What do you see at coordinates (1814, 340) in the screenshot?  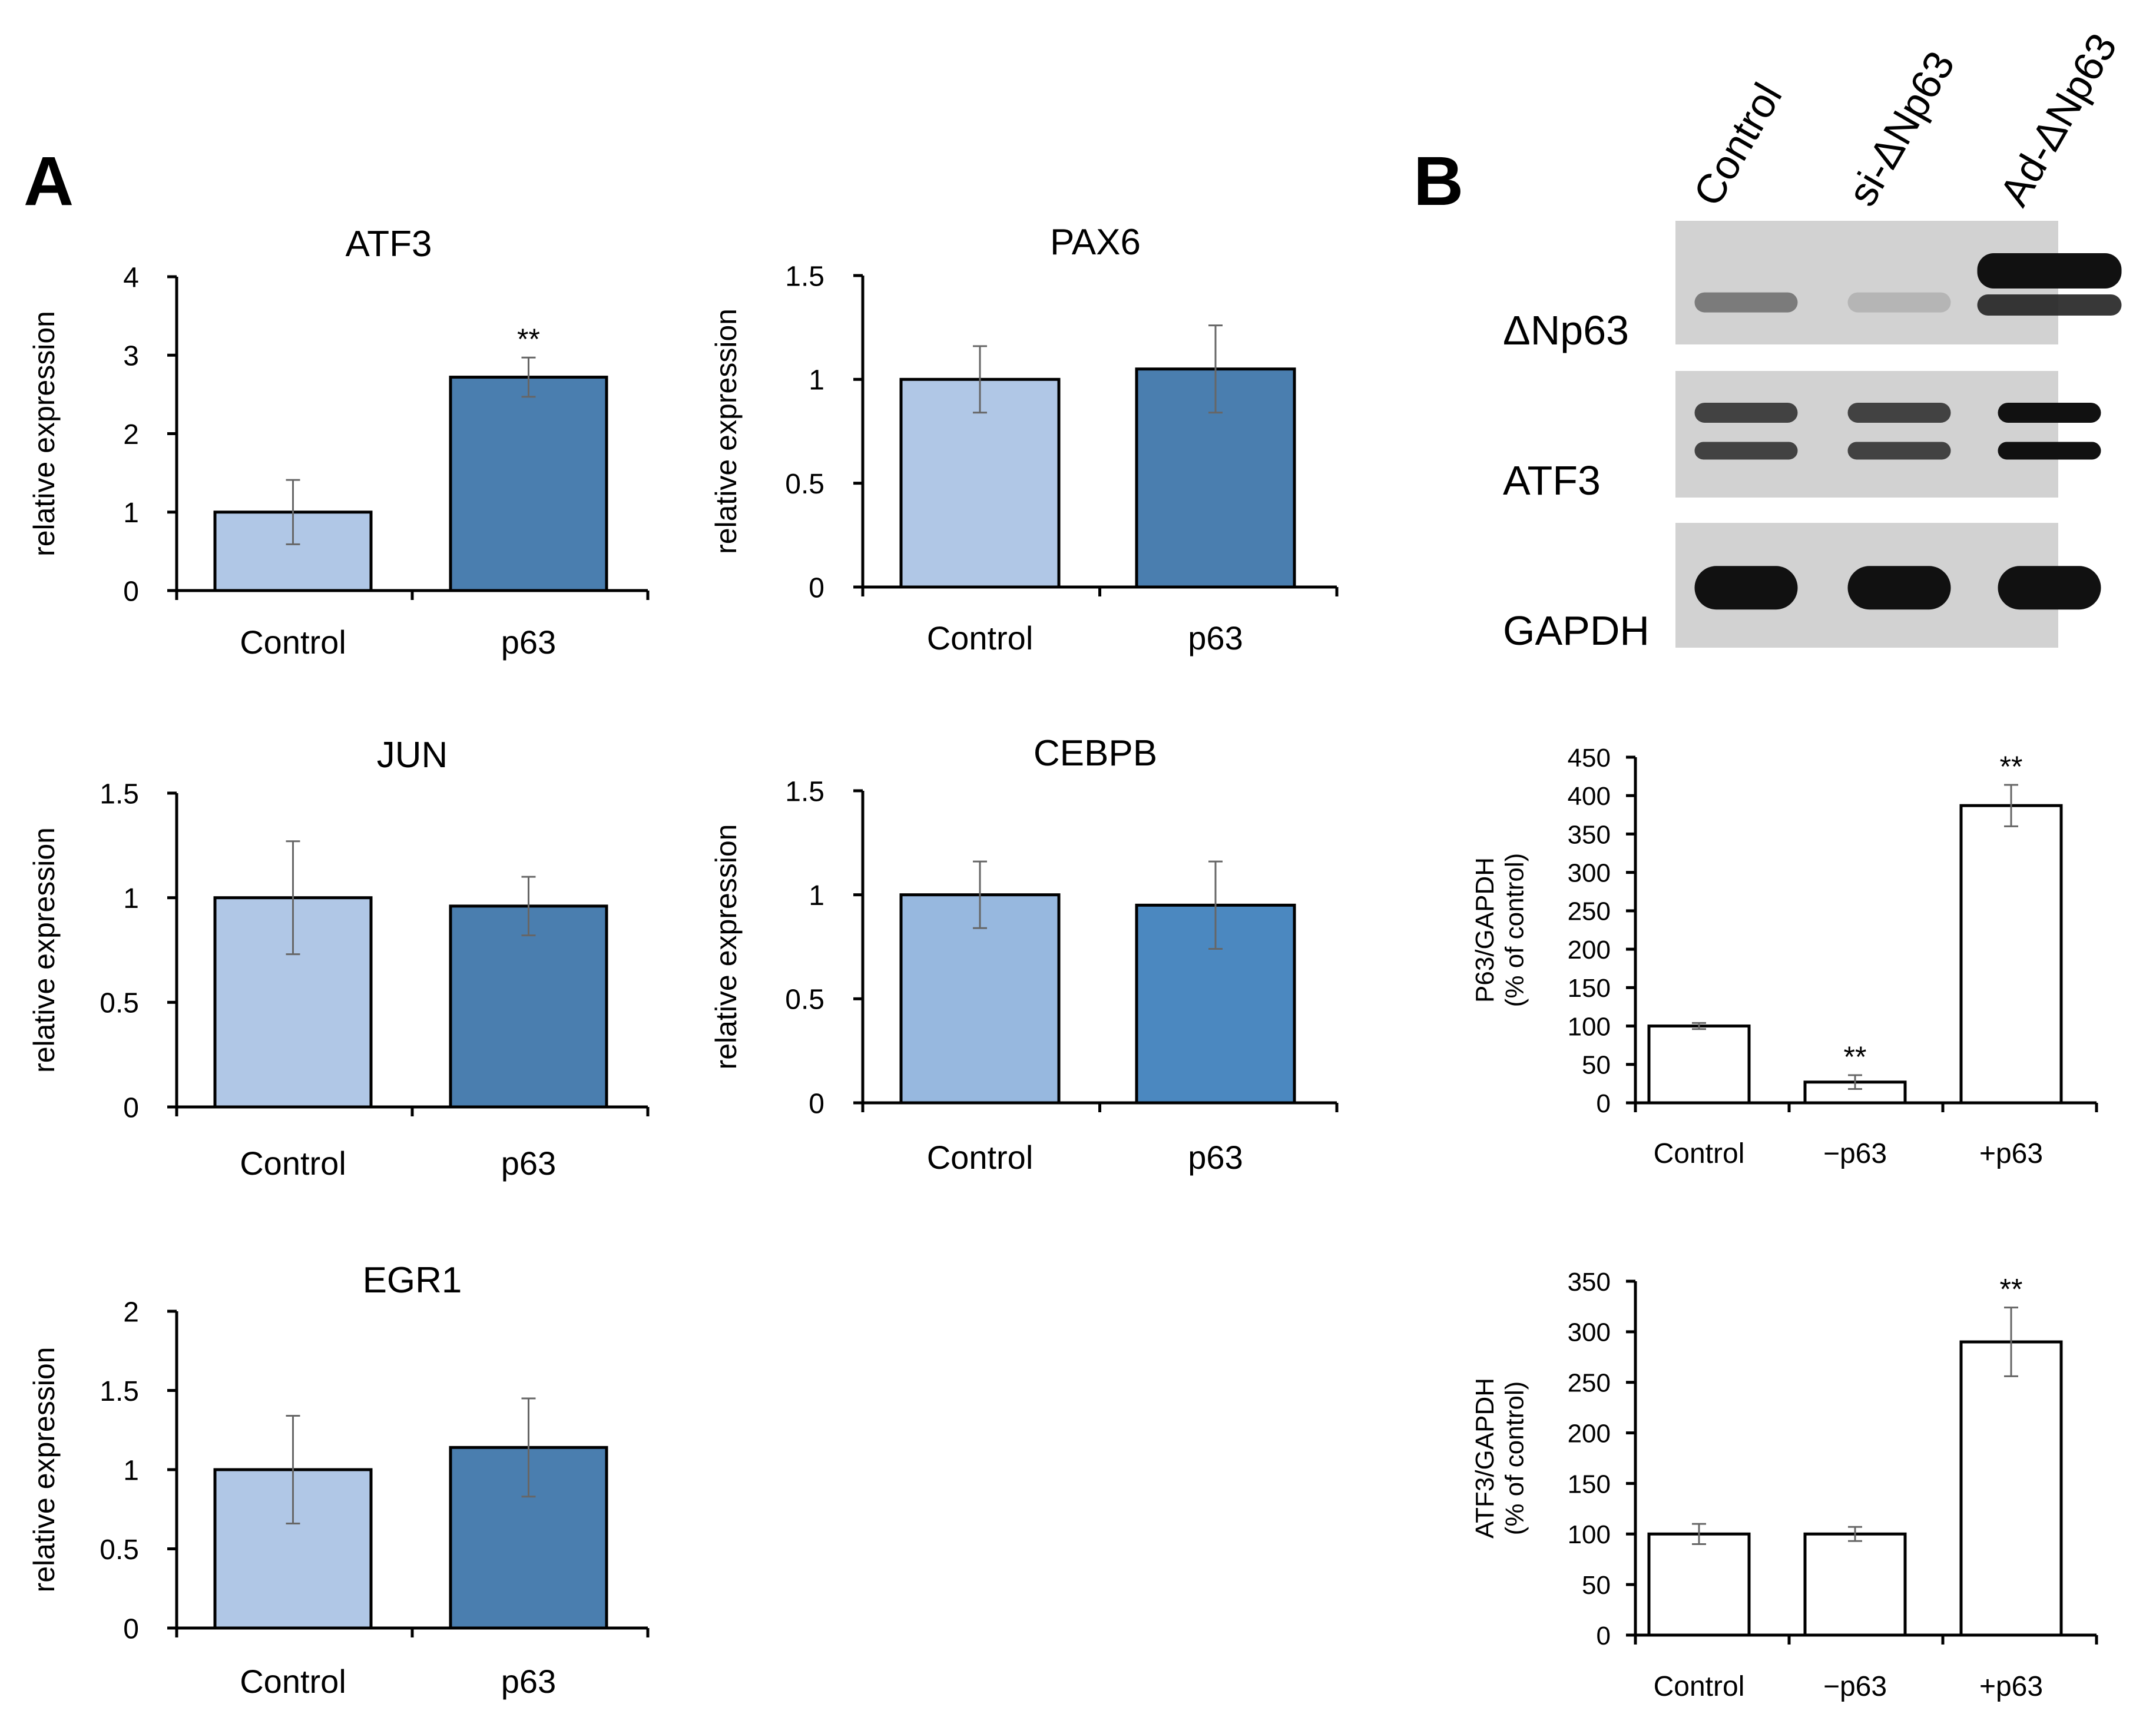 I see `western-blot: Control si-ΔNp63 Ad-ΔNp63 ΔNp63 ATF3 GAPDH` at bounding box center [1814, 340].